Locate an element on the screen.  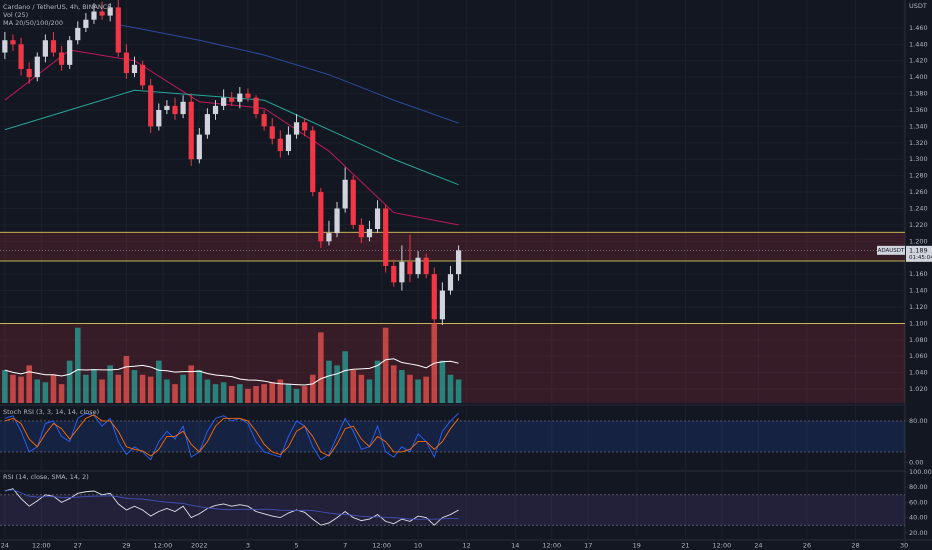
x-tick-label: 26 is located at coordinates (807, 546).